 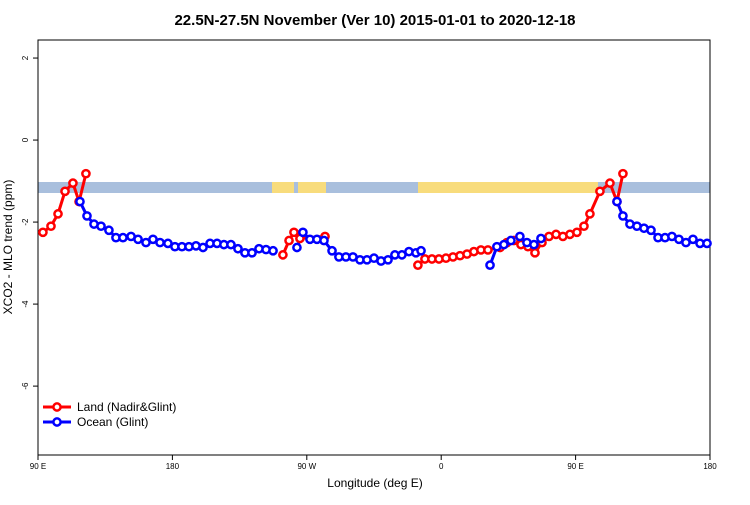 I want to click on y-tick-label: 2, so click(x=25, y=57).